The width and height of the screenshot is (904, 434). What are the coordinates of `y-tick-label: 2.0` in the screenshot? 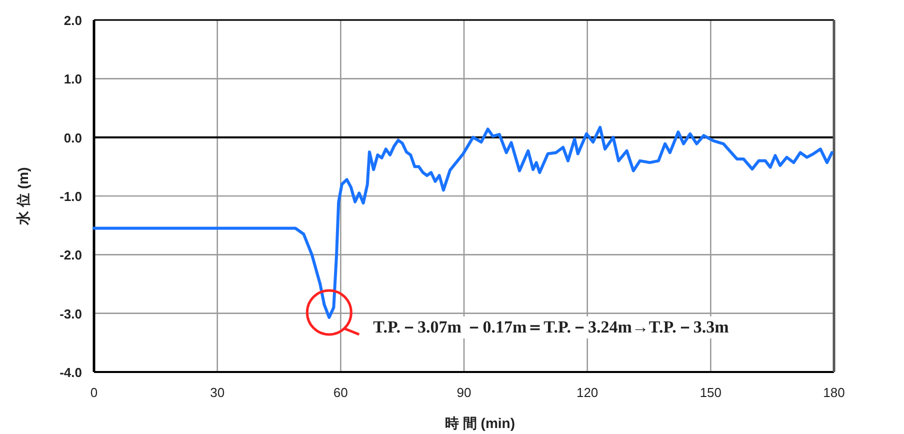 It's located at (73, 20).